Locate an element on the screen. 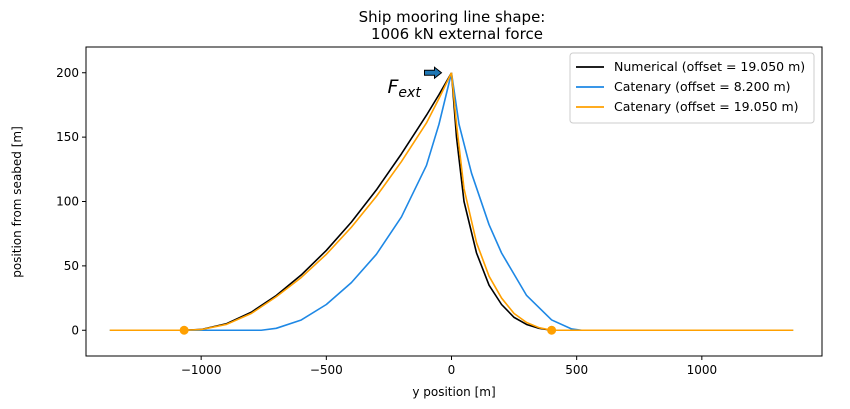  y-tick-label: 200 is located at coordinates (67, 73).